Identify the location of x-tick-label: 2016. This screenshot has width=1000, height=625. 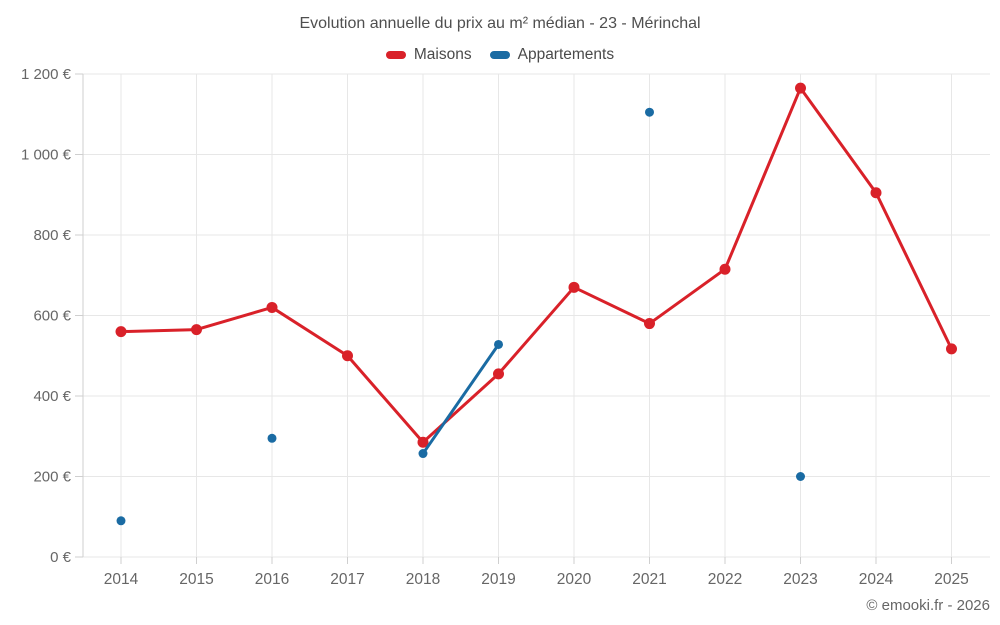
(272, 579).